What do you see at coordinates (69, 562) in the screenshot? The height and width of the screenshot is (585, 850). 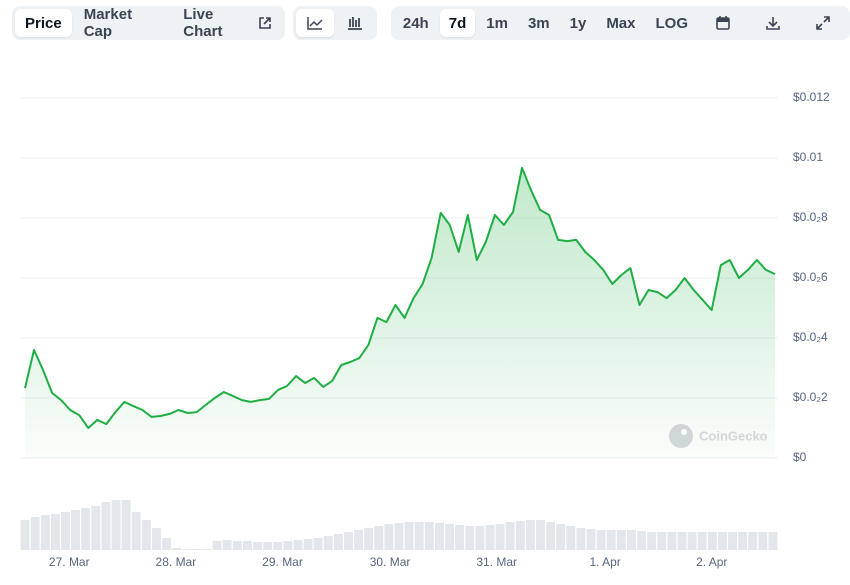 I see `x-tick-label: 27. Mar` at bounding box center [69, 562].